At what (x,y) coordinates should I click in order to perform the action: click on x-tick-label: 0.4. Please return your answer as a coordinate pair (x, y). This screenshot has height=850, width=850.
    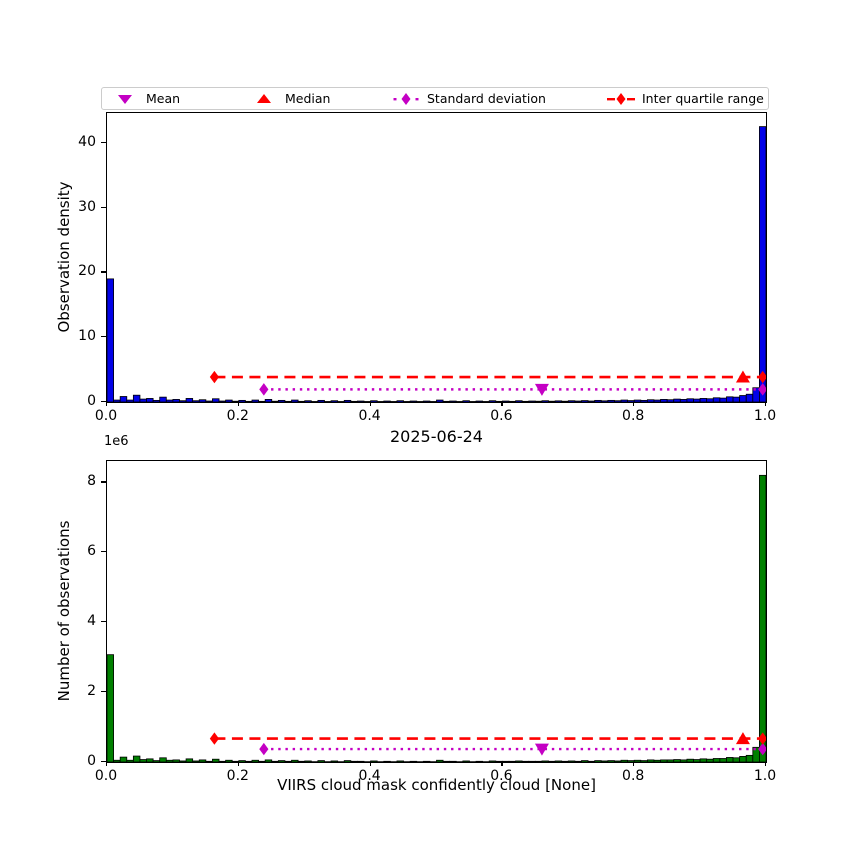
    Looking at the image, I should click on (369, 416).